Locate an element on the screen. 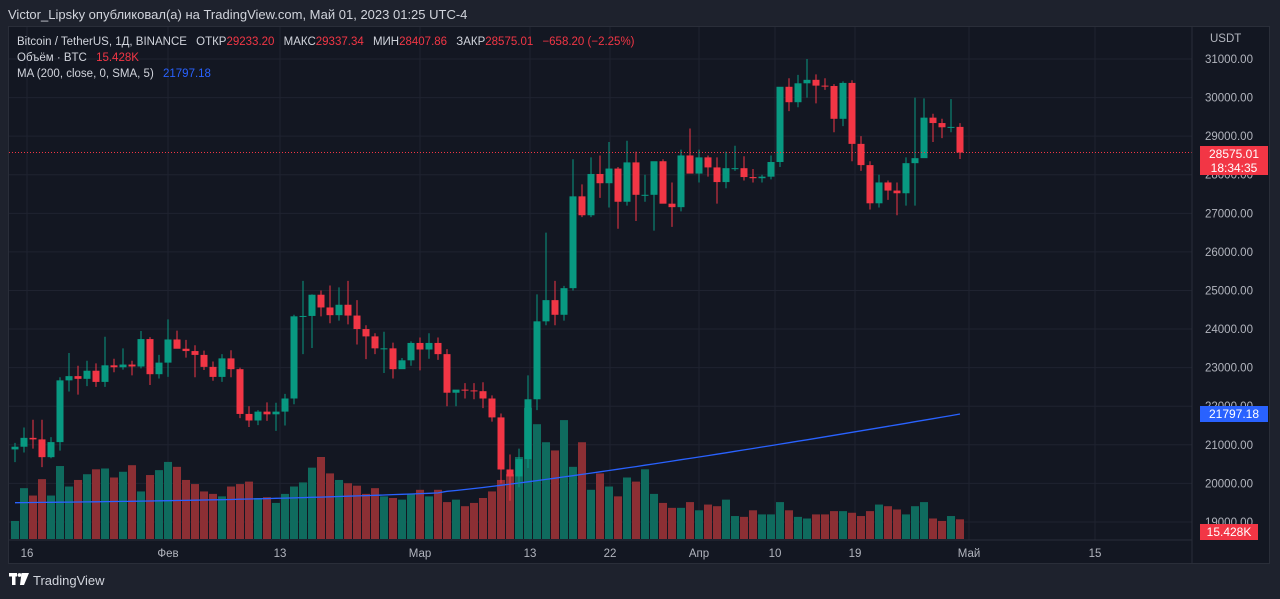 The height and width of the screenshot is (599, 1280). volume-tag: 15.428K is located at coordinates (1229, 532).